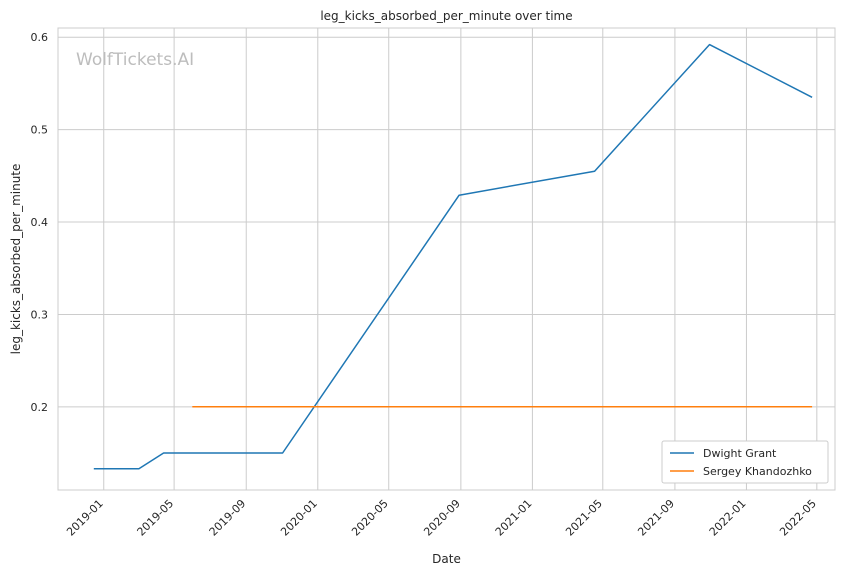  I want to click on y-tick-label: 0.4, so click(40, 222).